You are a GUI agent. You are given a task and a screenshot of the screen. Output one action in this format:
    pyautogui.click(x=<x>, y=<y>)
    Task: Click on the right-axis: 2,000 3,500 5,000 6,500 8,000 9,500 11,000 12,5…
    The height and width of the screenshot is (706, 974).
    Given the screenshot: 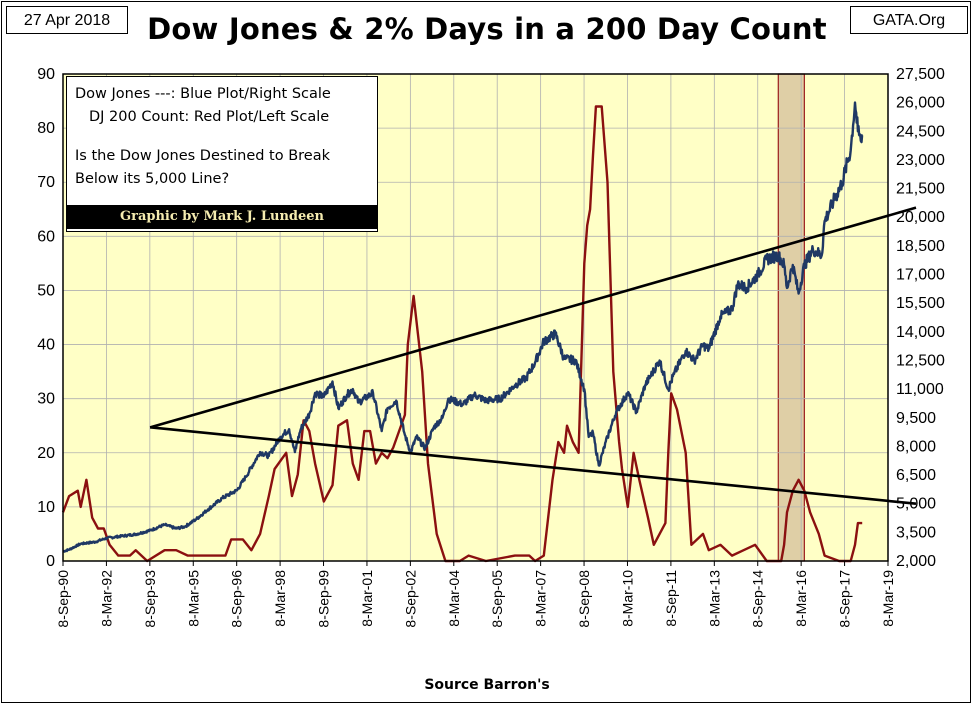 What is the action you would take?
    pyautogui.click(x=920, y=318)
    